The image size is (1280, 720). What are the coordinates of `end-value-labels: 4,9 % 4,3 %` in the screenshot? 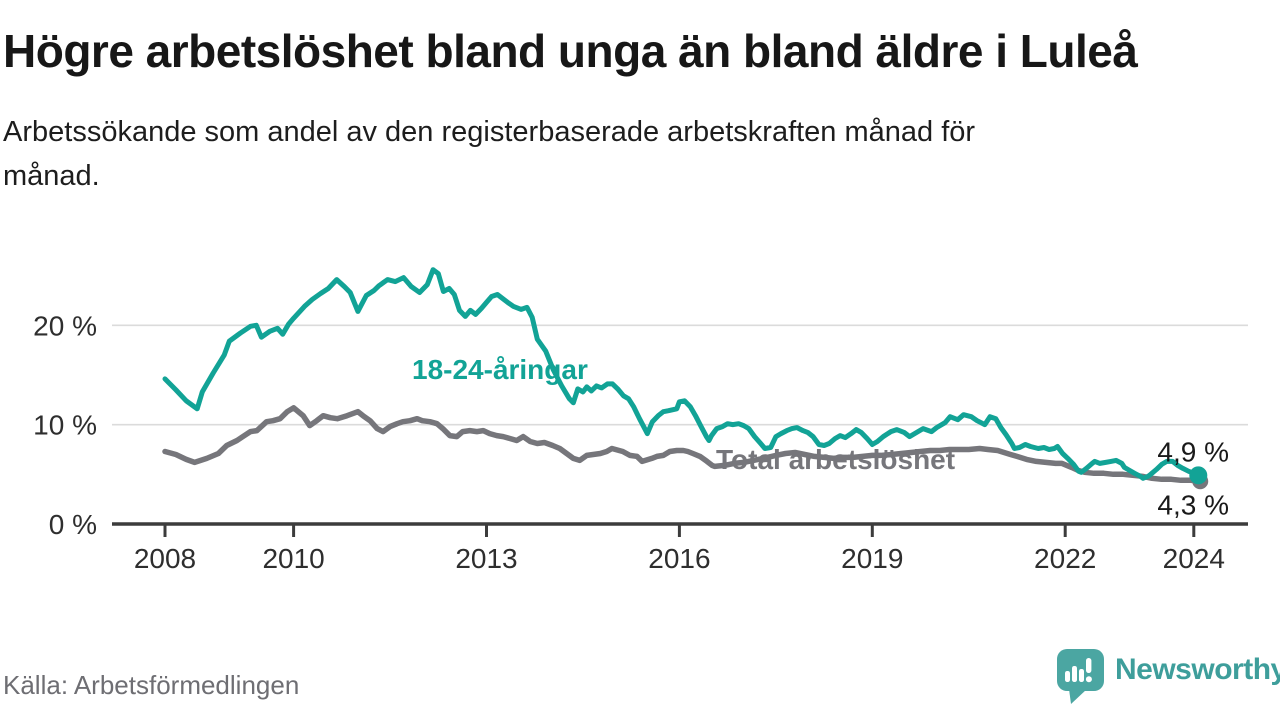 It's located at (1193, 478).